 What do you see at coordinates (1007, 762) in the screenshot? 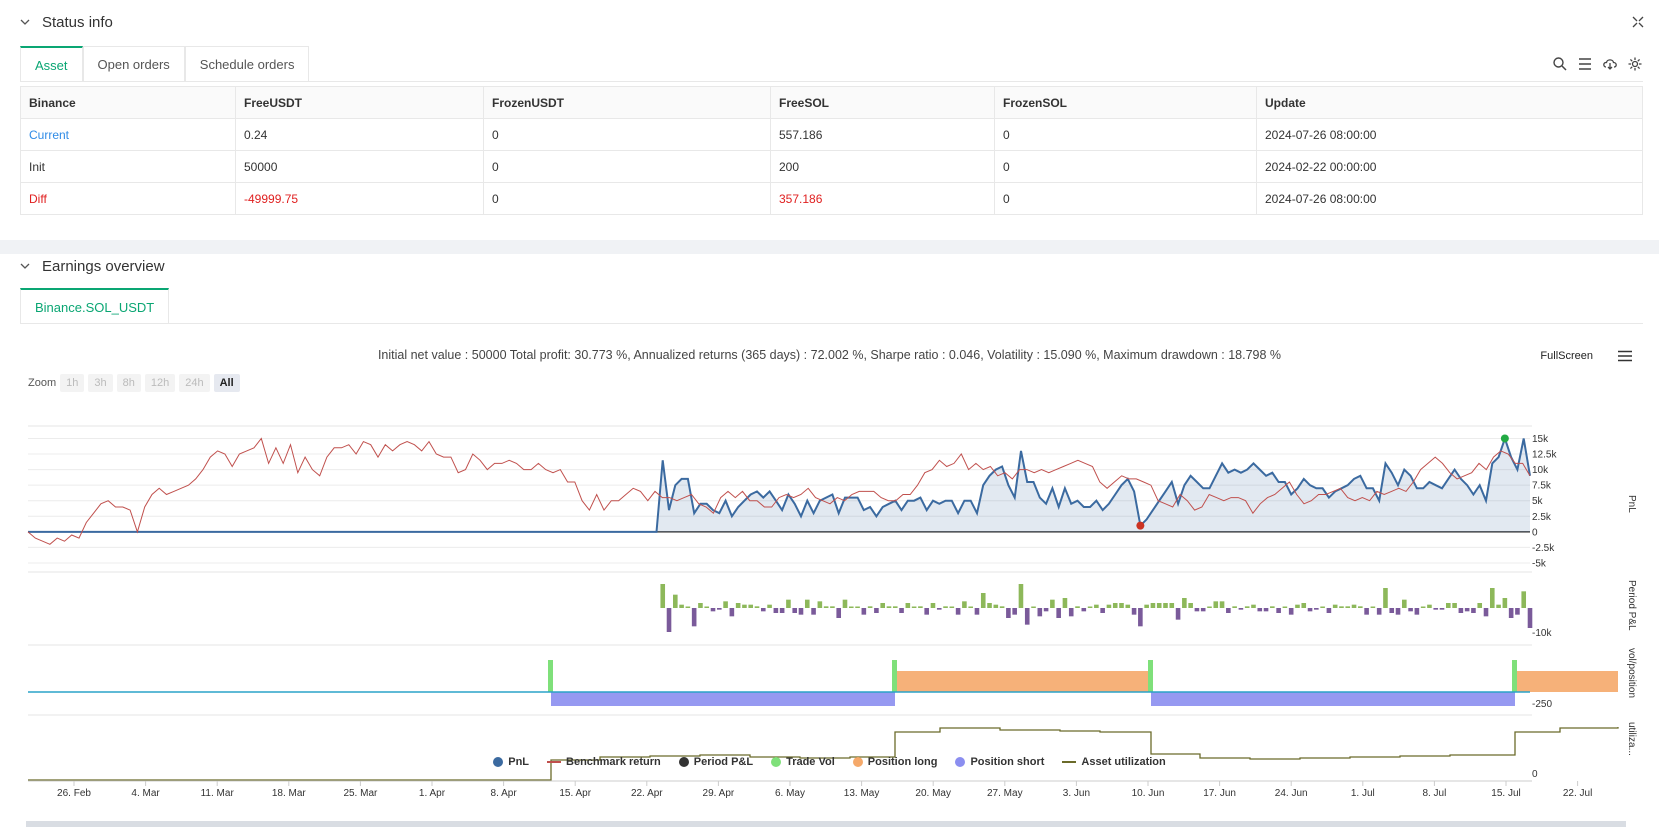
I see `legend-label: Position short` at bounding box center [1007, 762].